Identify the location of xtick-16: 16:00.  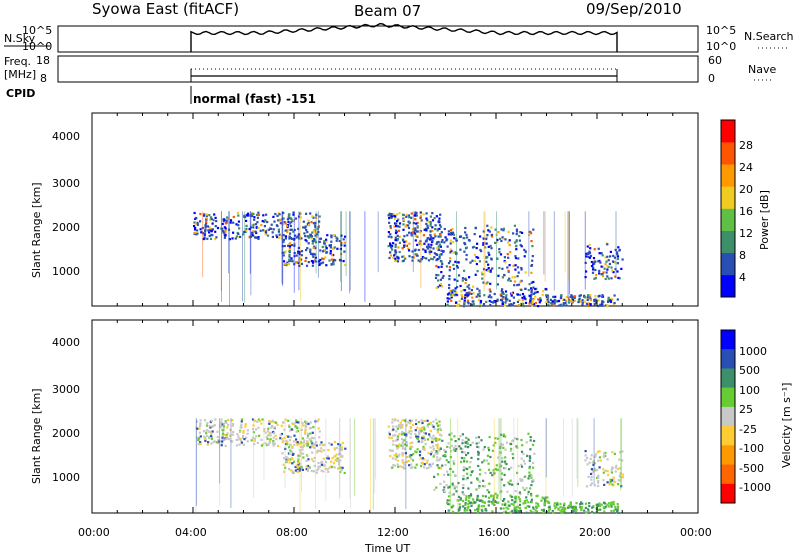
(494, 532).